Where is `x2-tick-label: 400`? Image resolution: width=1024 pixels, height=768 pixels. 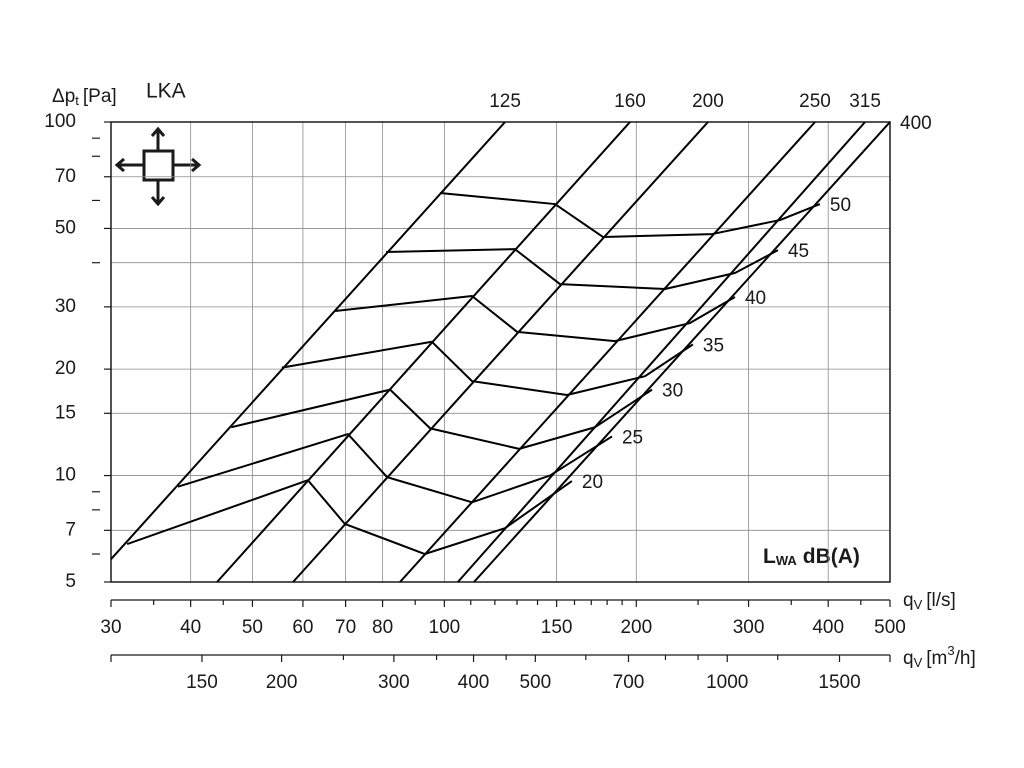 x2-tick-label: 400 is located at coordinates (474, 682).